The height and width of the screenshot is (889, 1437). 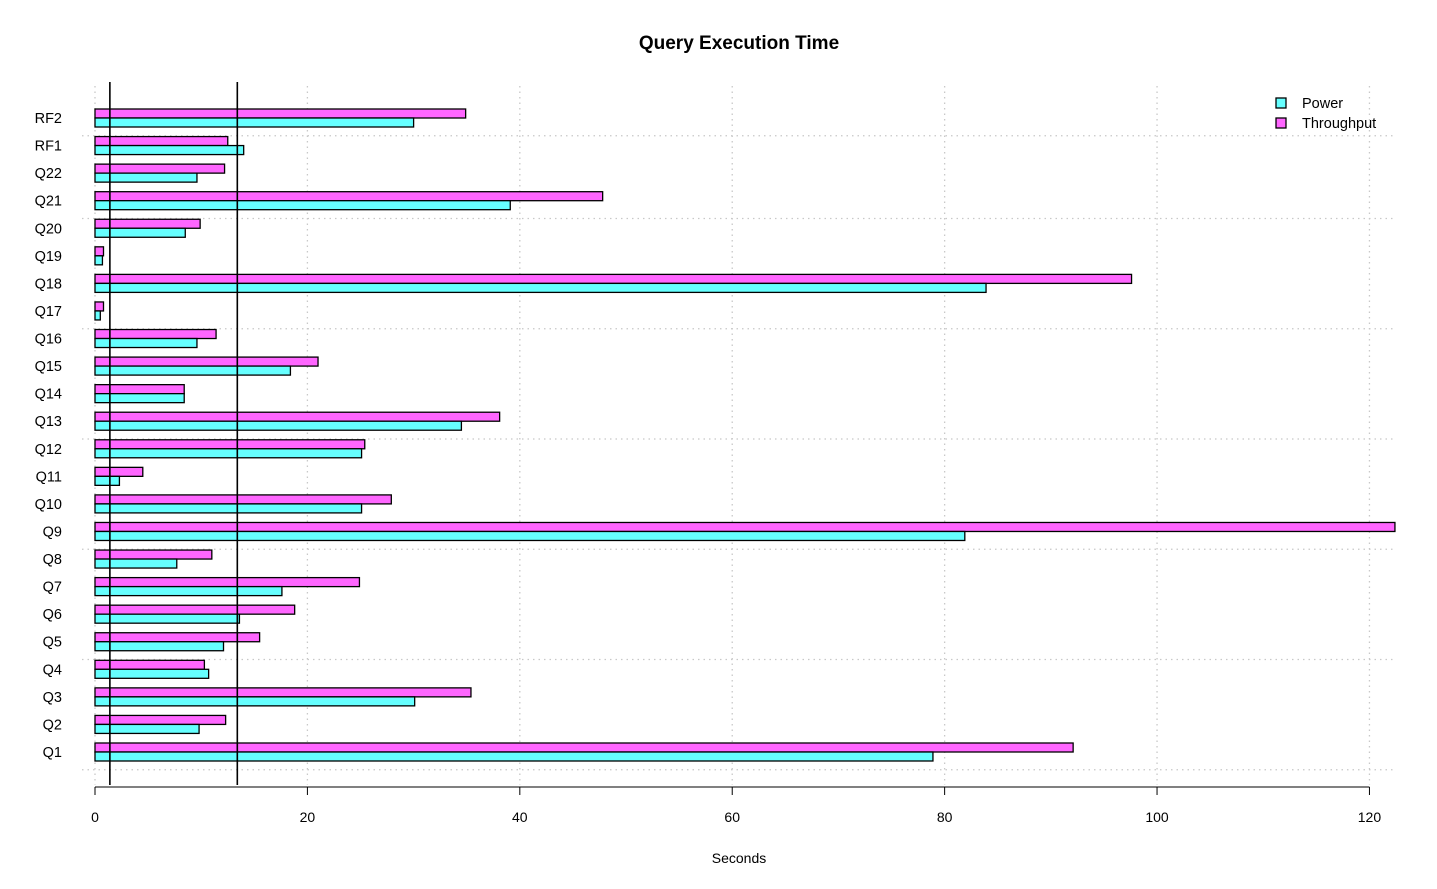 What do you see at coordinates (283, 692) in the screenshot?
I see `bar-throughput-q3` at bounding box center [283, 692].